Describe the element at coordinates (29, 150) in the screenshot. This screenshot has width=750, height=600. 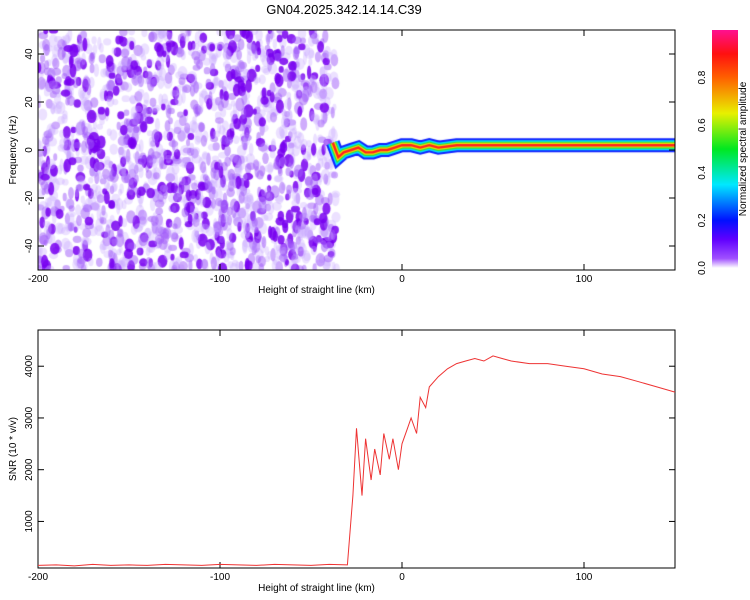
I see `y-tick-label: 0` at that location.